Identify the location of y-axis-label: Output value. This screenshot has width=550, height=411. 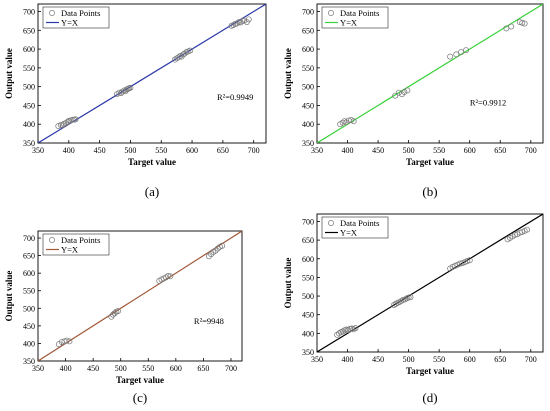
(288, 283).